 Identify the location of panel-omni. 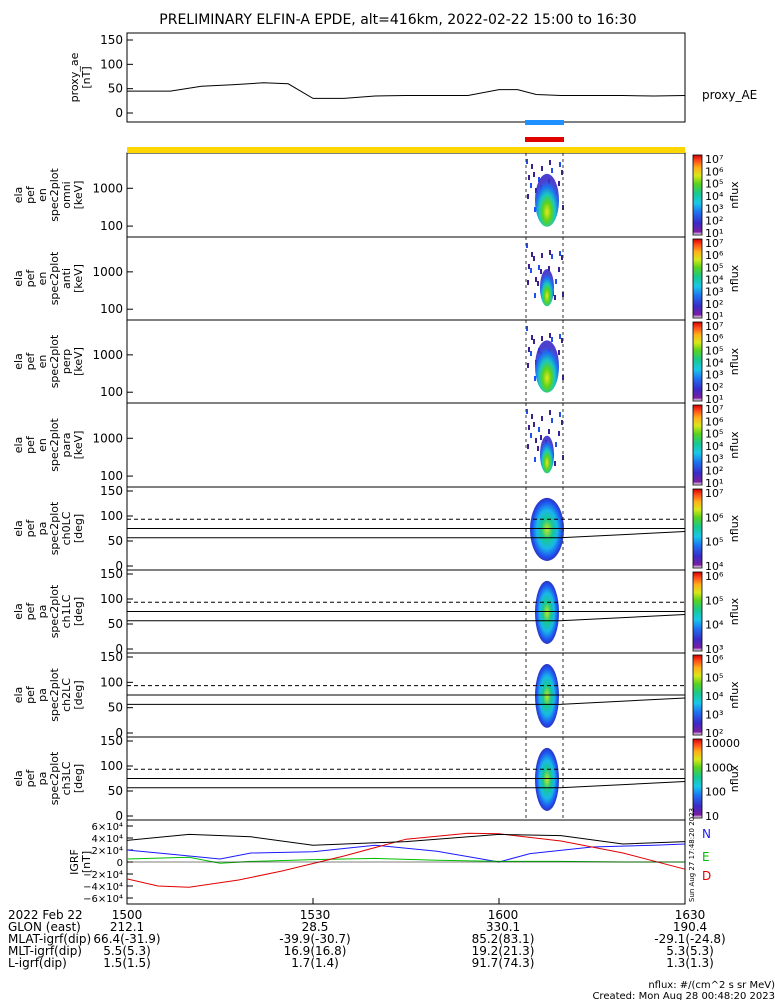
(414, 195).